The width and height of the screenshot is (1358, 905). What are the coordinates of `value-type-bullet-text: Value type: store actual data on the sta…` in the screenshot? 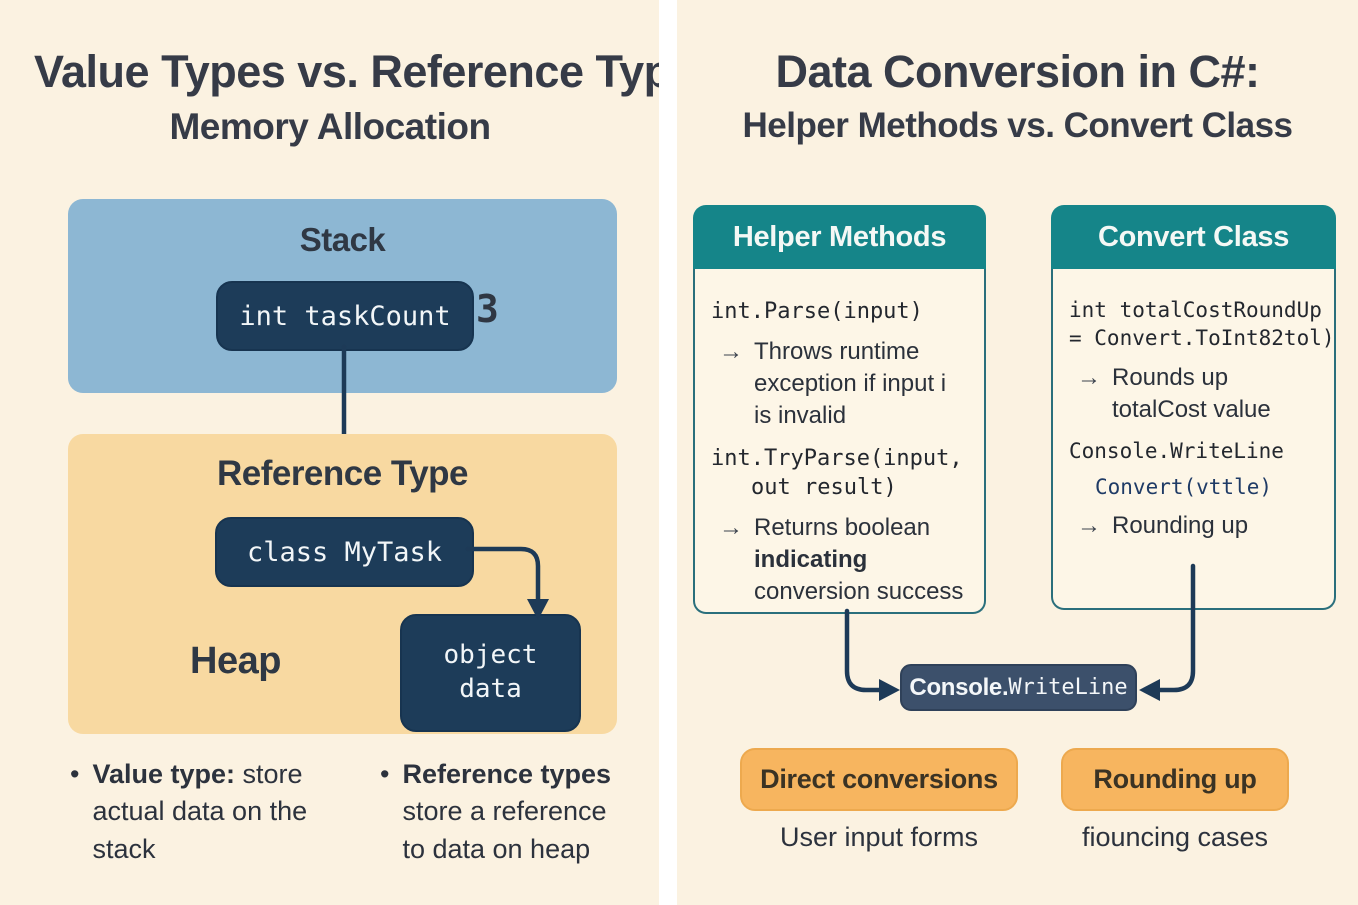 It's located at (200, 811).